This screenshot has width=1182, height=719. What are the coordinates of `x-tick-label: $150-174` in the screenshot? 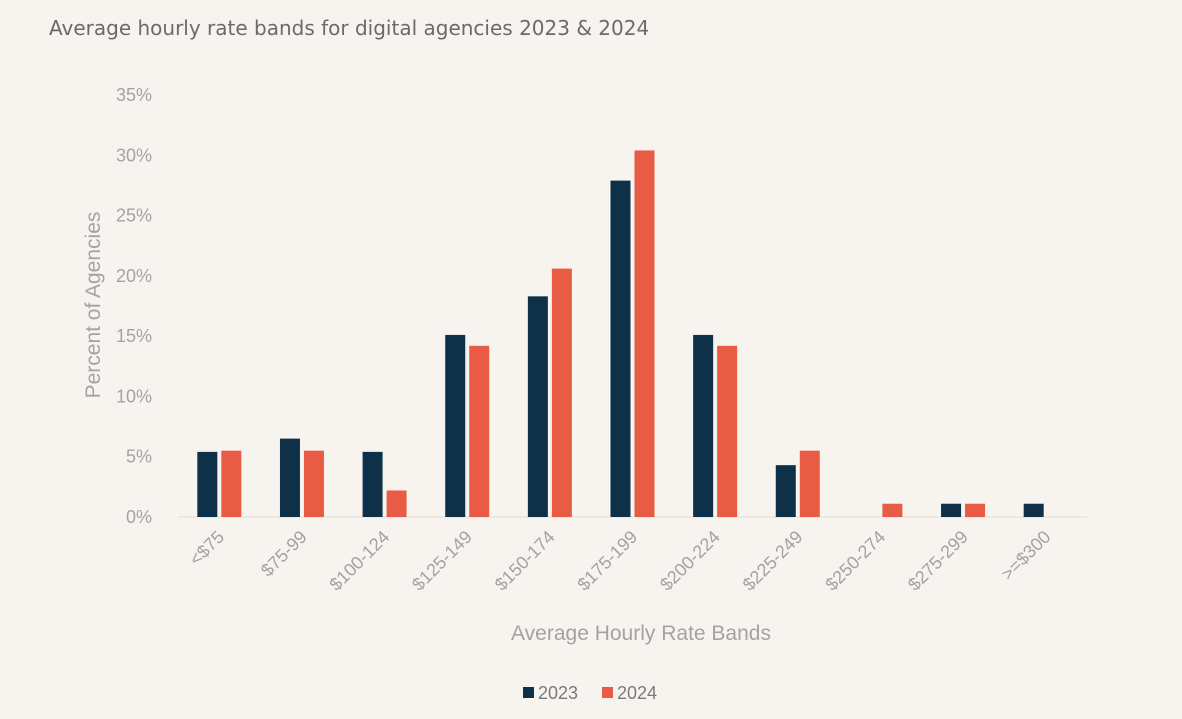 It's located at (525, 561).